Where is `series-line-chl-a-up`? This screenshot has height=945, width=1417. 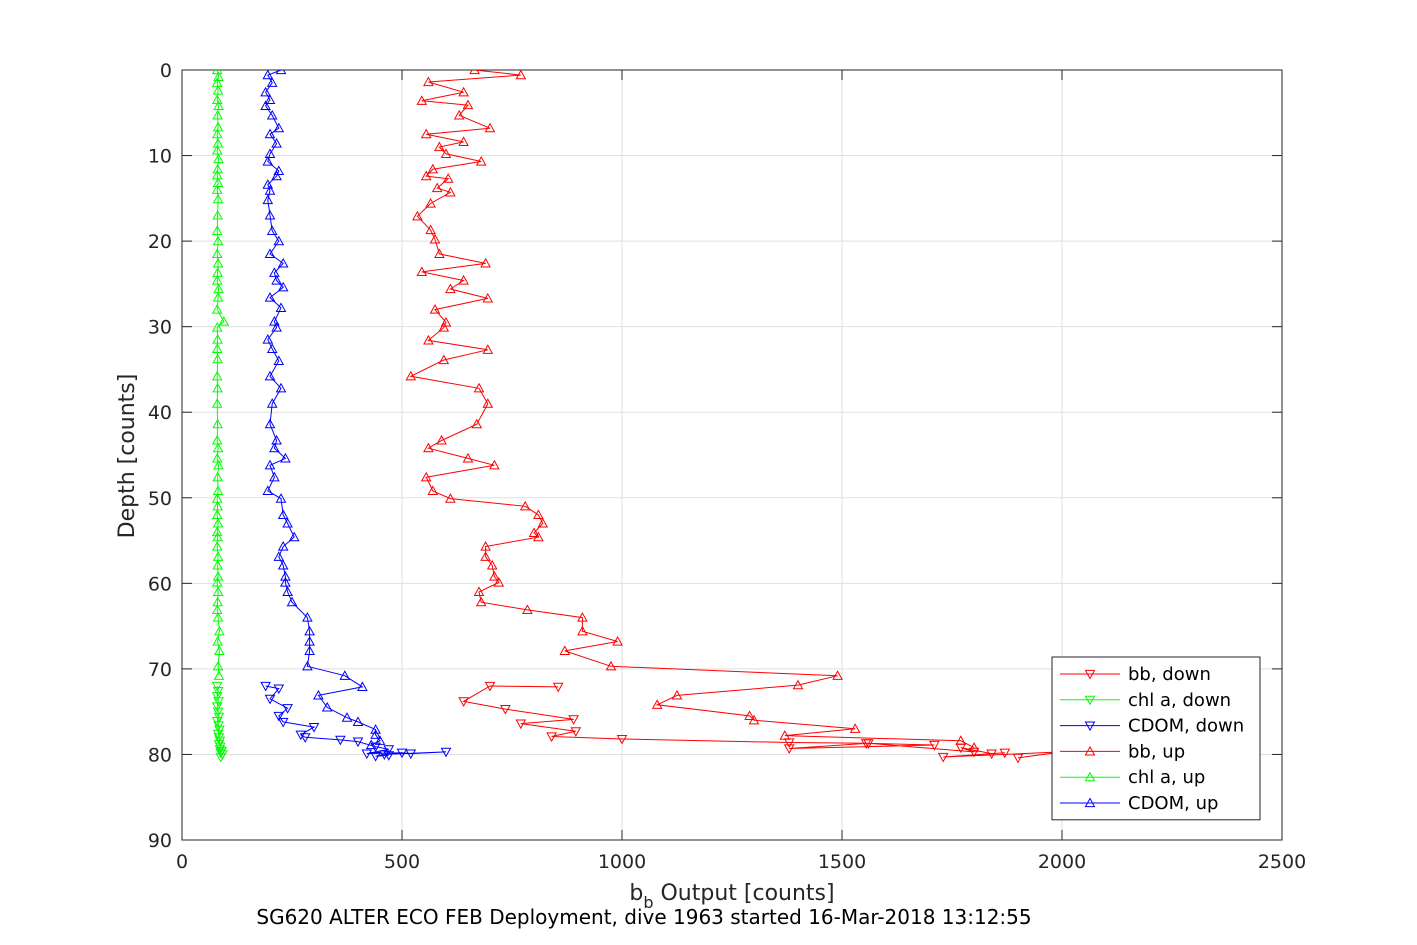 series-line-chl-a-up is located at coordinates (220, 373).